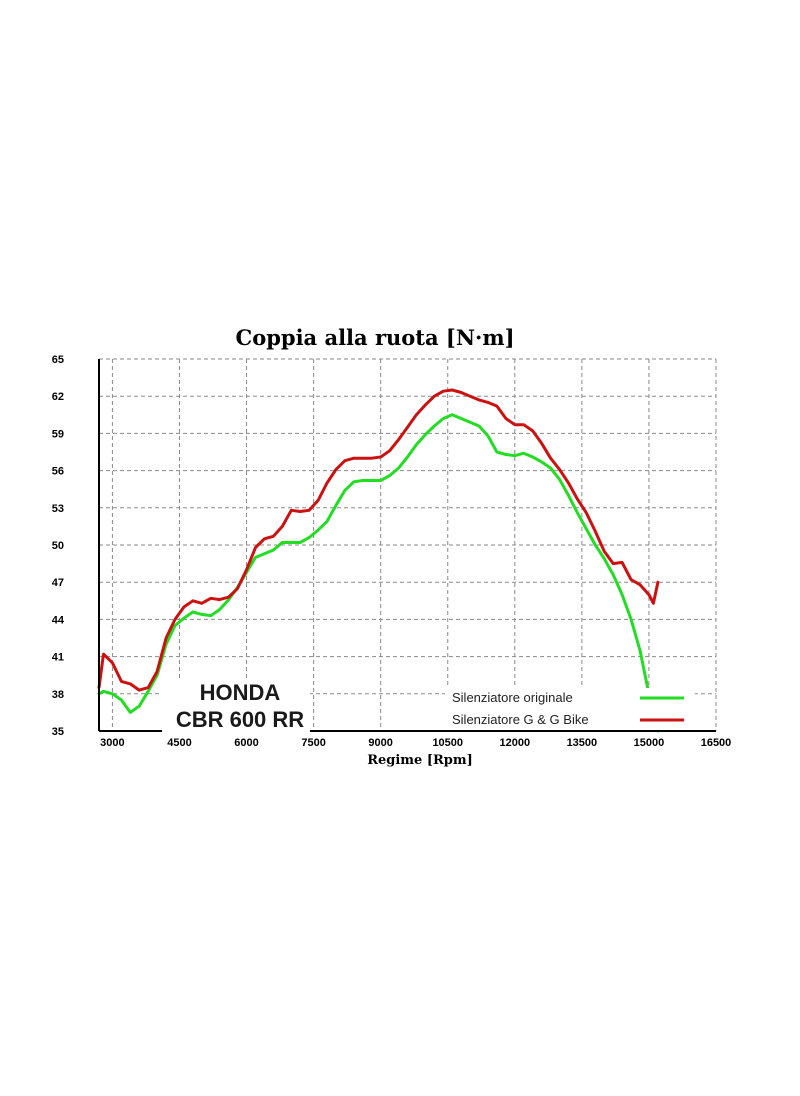  What do you see at coordinates (515, 743) in the screenshot?
I see `x-tick-label: 12000` at bounding box center [515, 743].